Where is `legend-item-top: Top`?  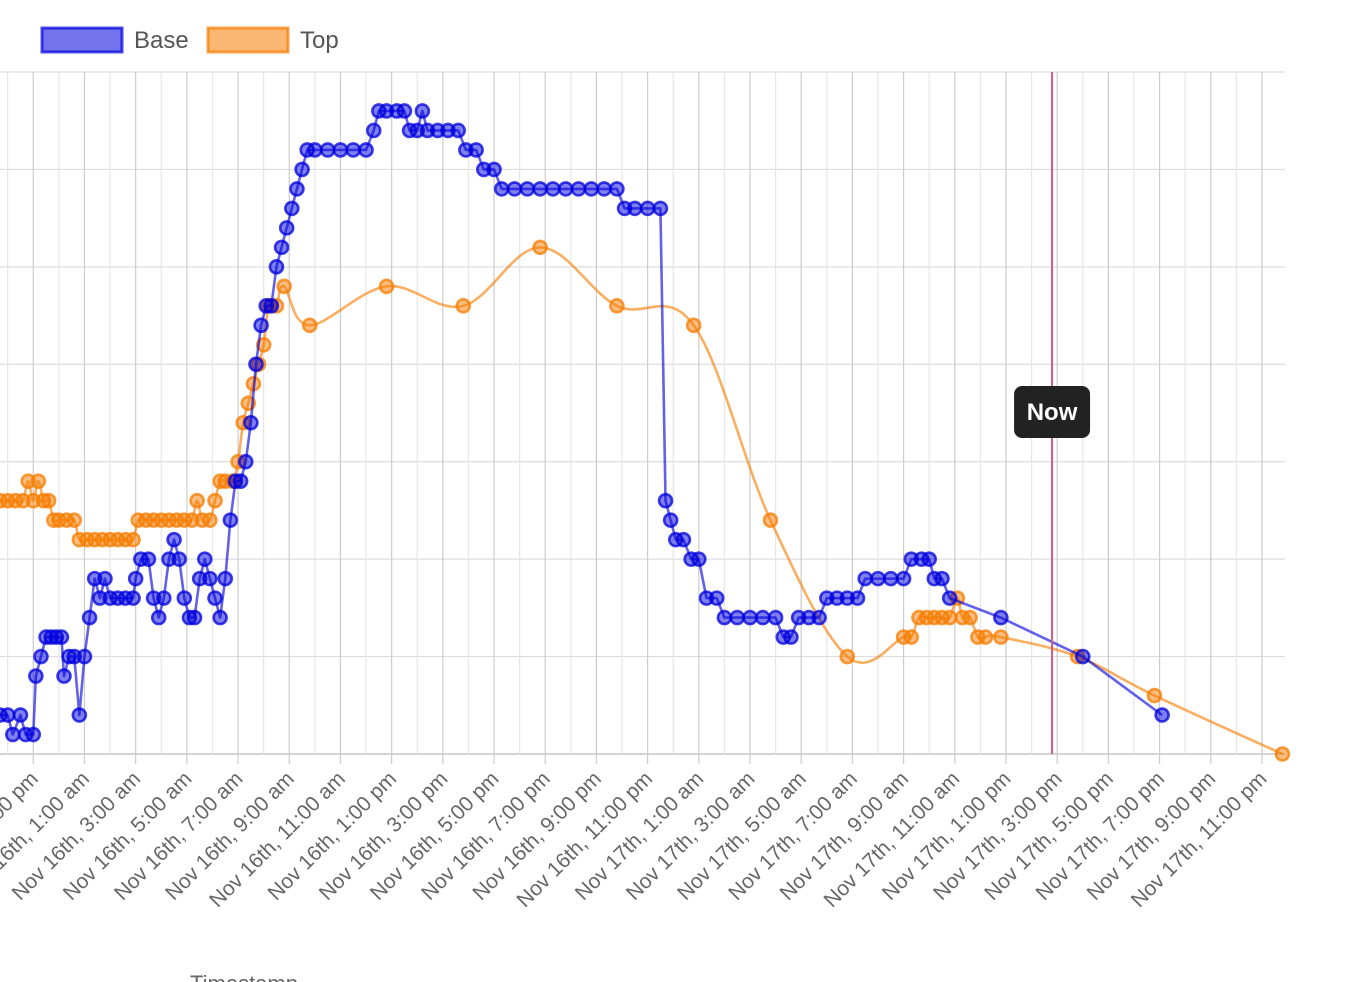
legend-item-top: Top is located at coordinates (272, 40).